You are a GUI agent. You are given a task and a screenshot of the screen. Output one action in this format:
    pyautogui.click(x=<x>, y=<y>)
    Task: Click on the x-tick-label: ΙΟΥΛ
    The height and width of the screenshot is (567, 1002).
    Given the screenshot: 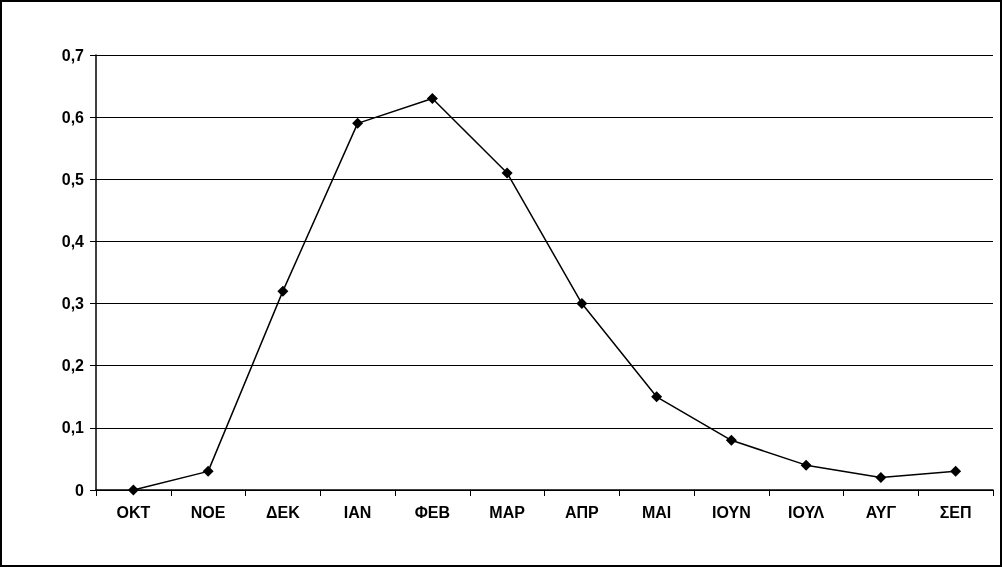 What is the action you would take?
    pyautogui.click(x=806, y=512)
    